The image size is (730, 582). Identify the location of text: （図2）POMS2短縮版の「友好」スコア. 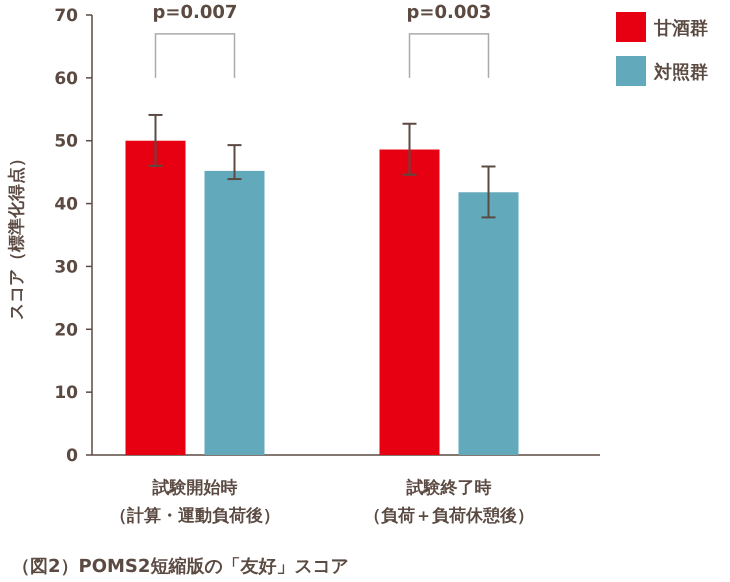
(180, 566).